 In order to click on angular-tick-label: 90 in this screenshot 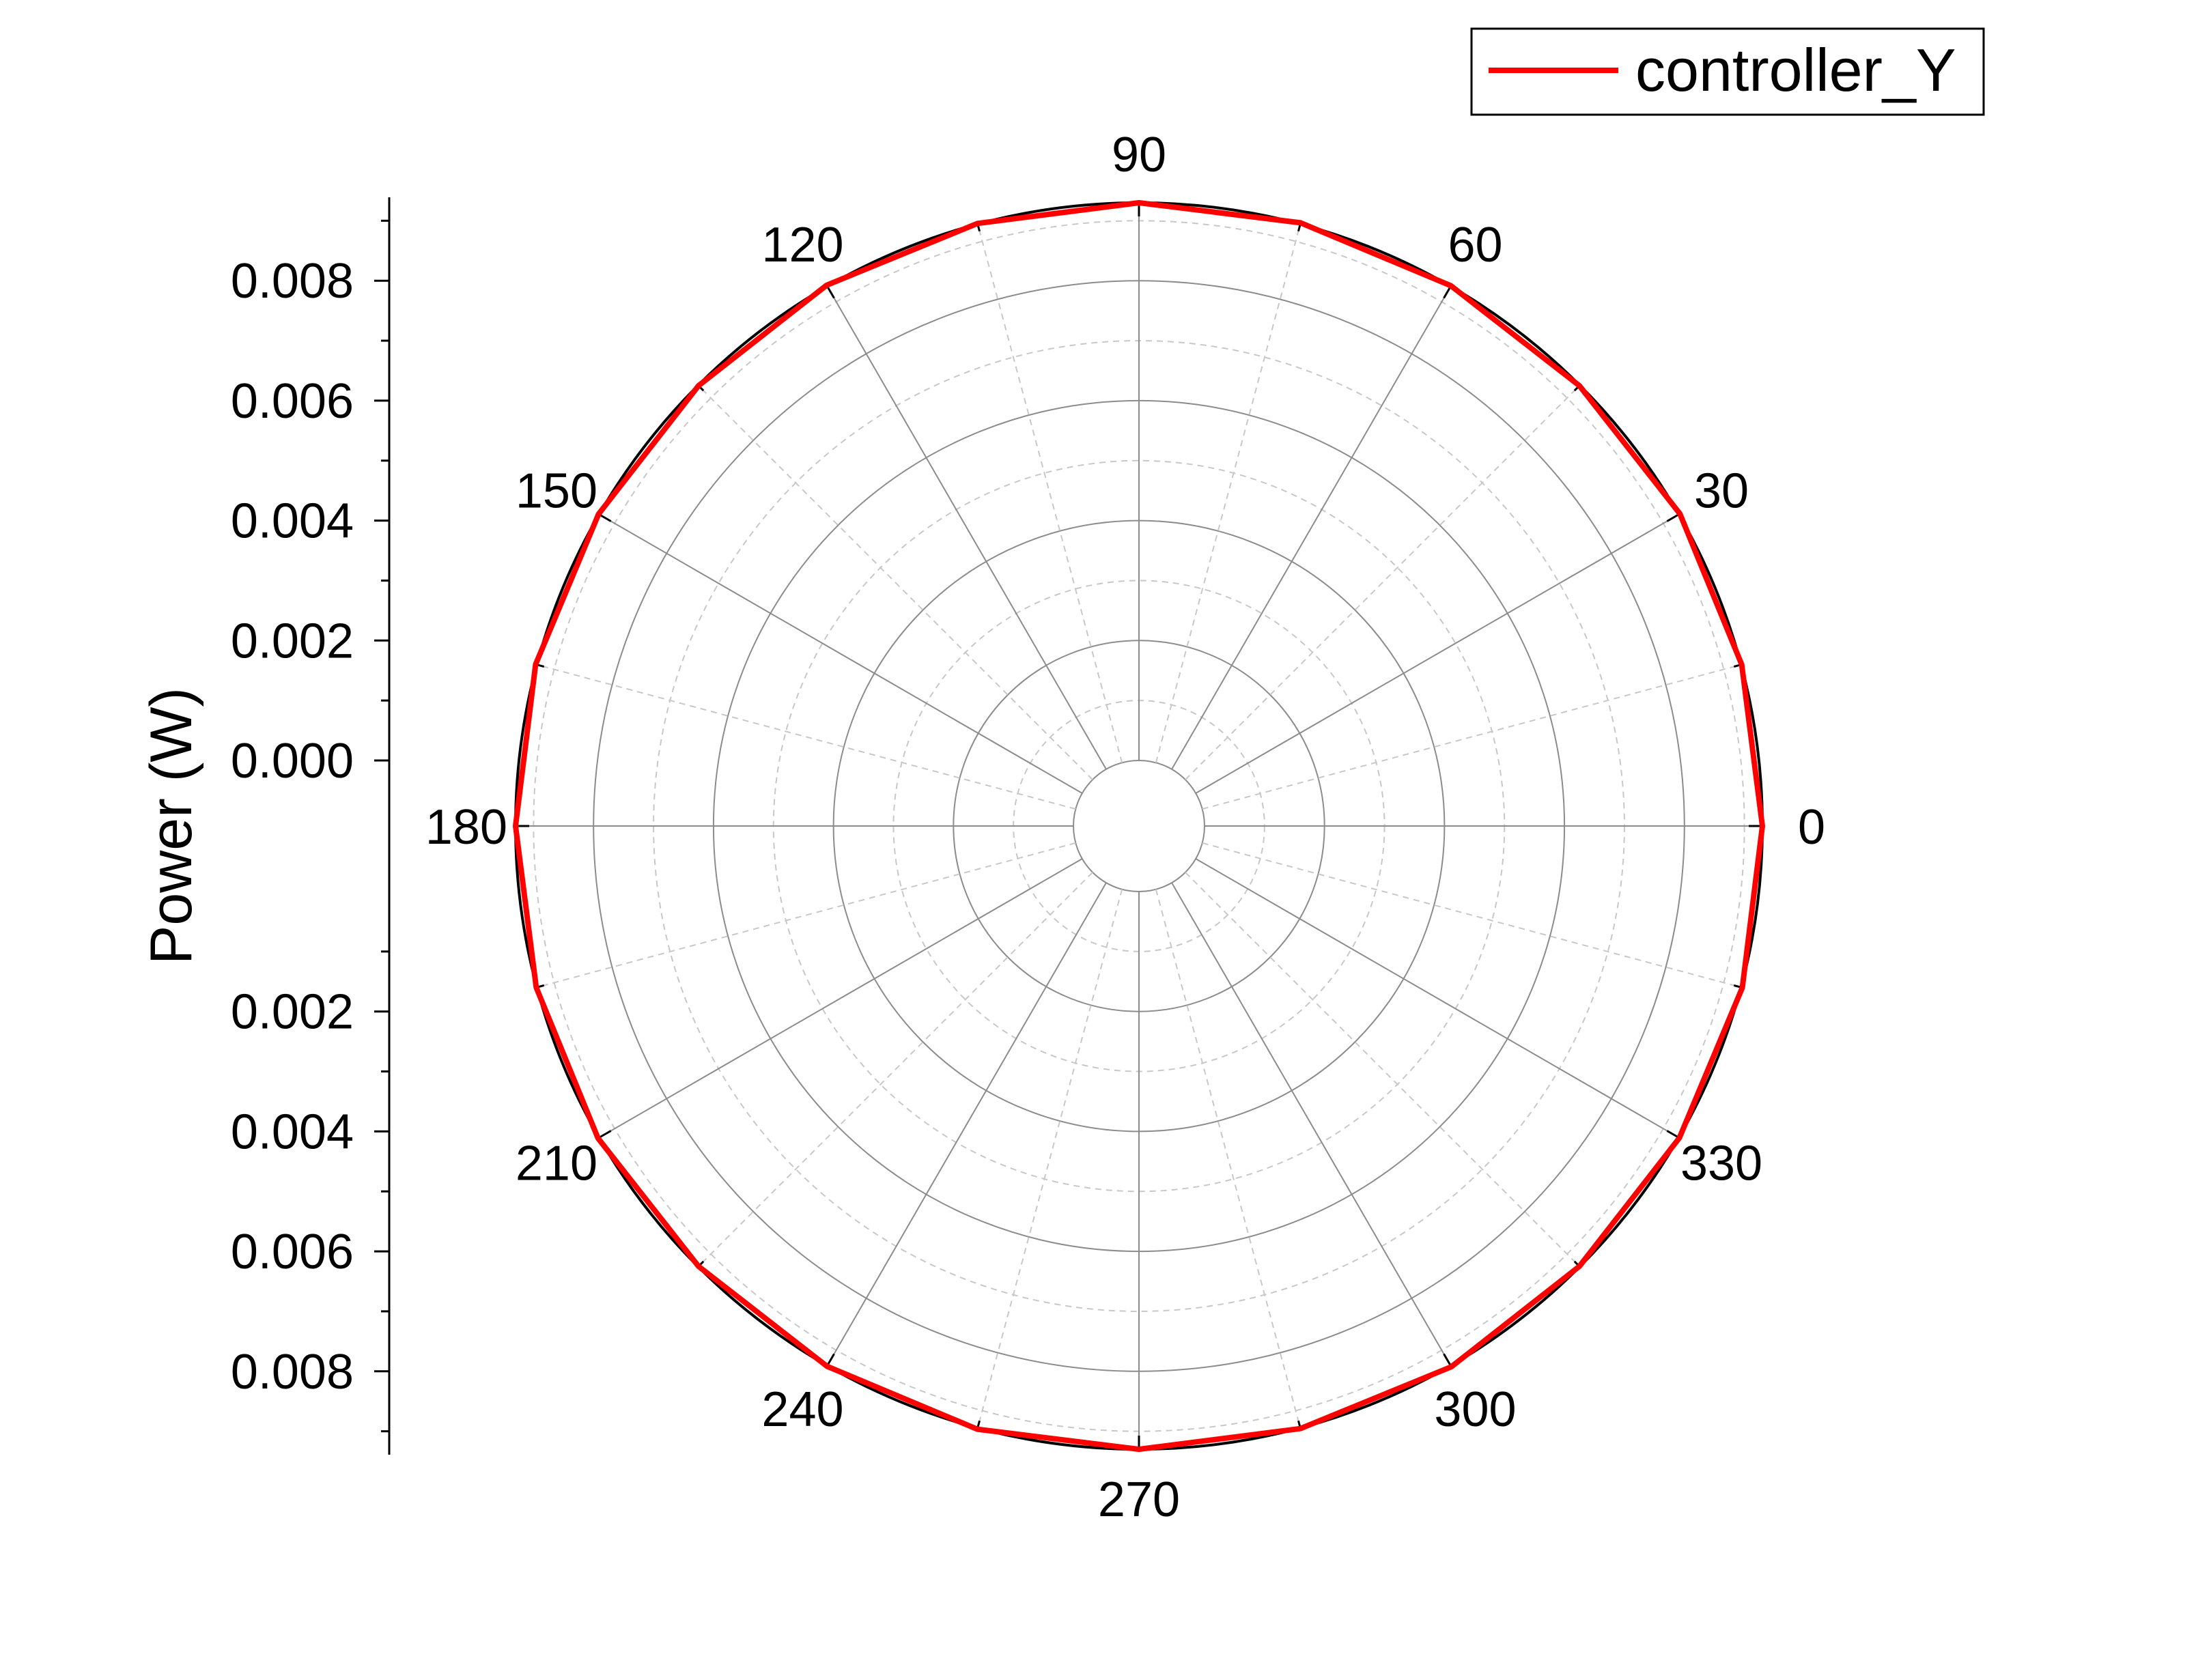, I will do `click(1139, 155)`.